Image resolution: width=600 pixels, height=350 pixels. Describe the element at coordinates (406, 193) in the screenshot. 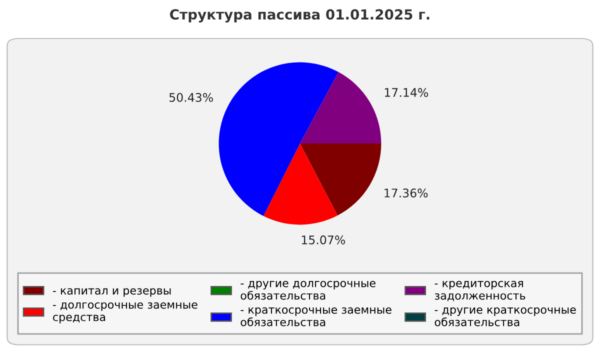

I see `data-label: 17.36%` at that location.